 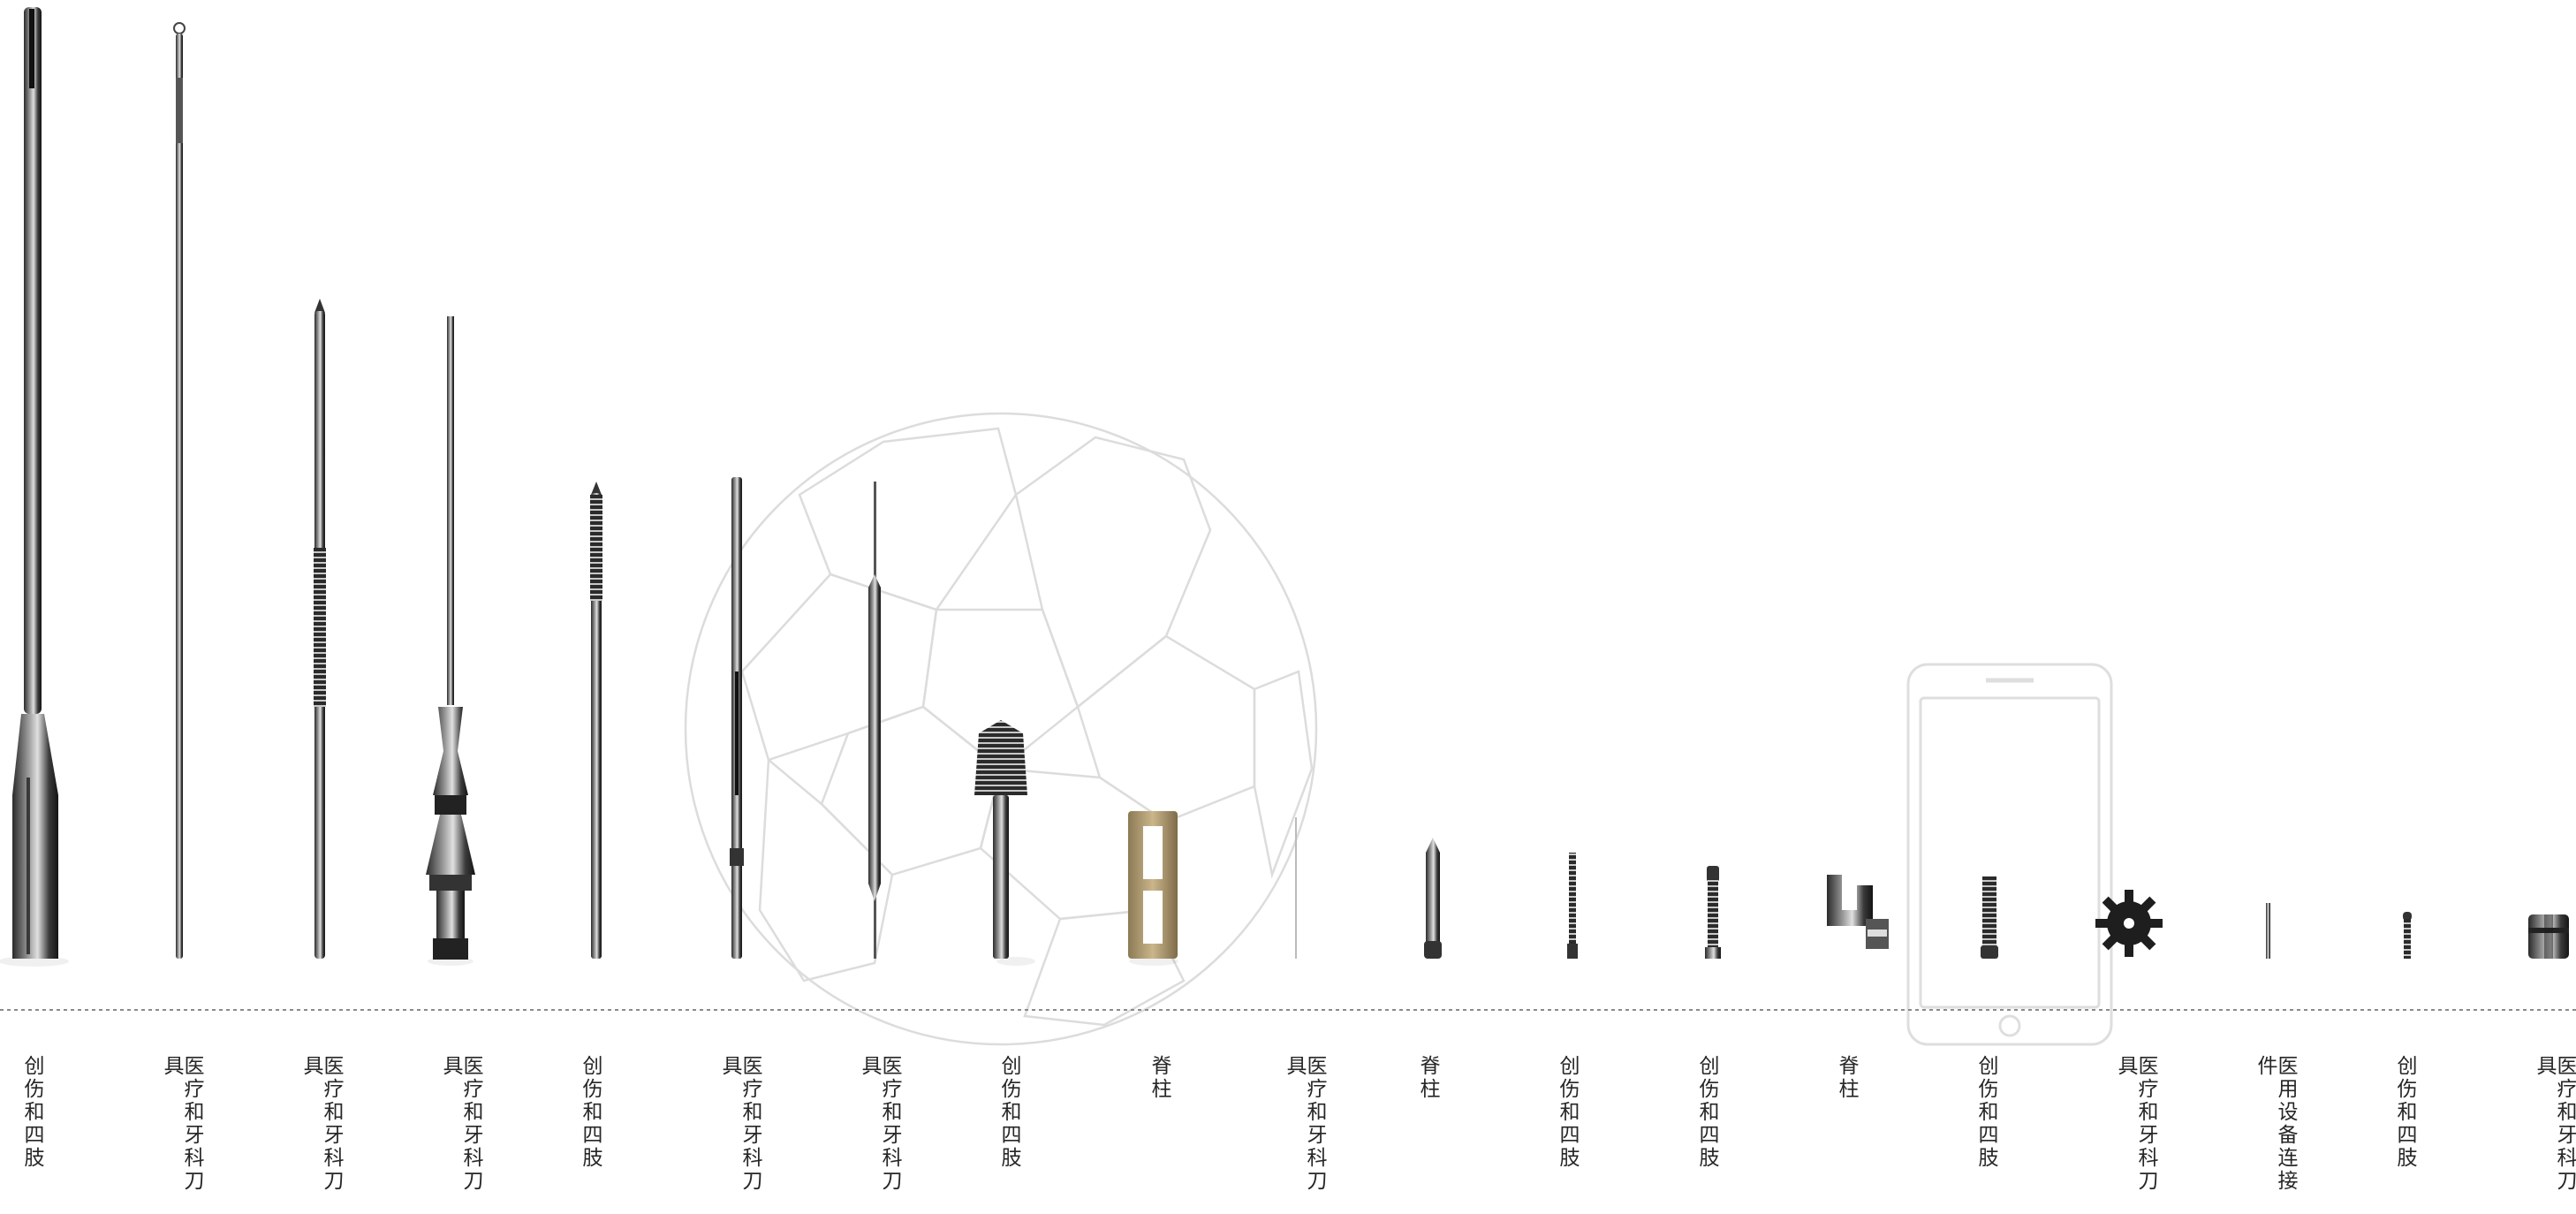 What do you see at coordinates (875, 720) in the screenshot?
I see `product-7-needle-wire` at bounding box center [875, 720].